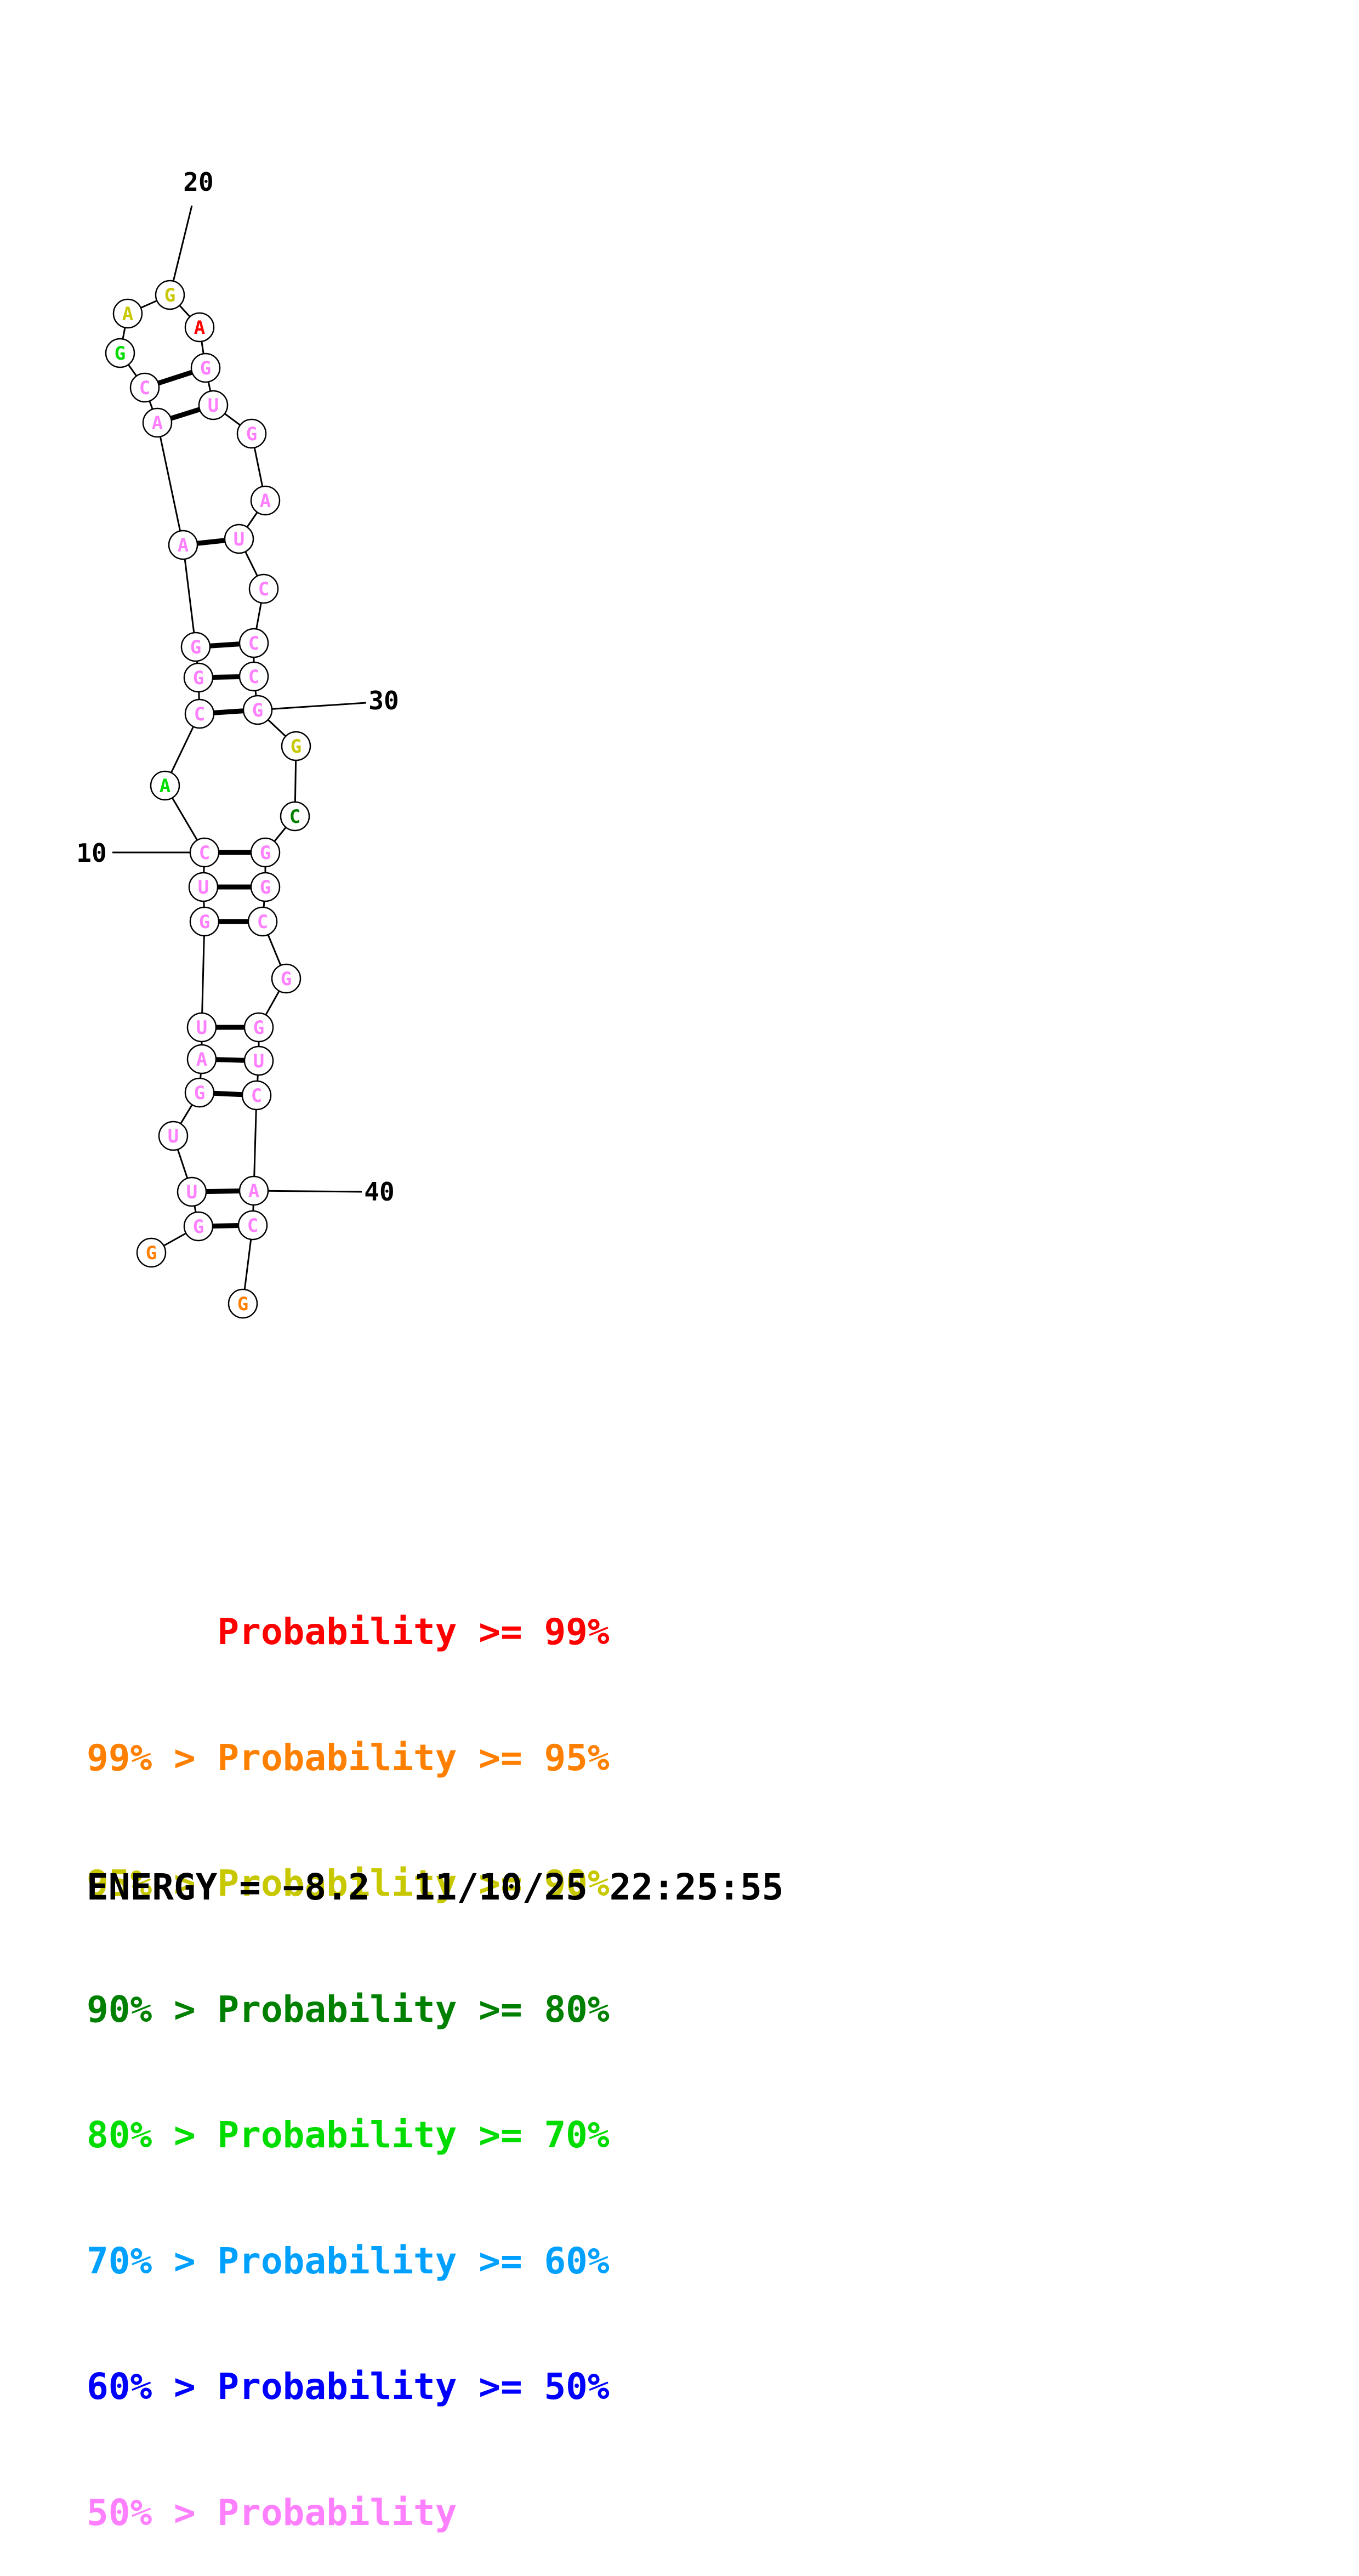 This screenshot has height=2576, width=1359. I want to click on energy-status-line: ENERGY = −8.2 11/10/25 22:25:55, so click(435, 1887).